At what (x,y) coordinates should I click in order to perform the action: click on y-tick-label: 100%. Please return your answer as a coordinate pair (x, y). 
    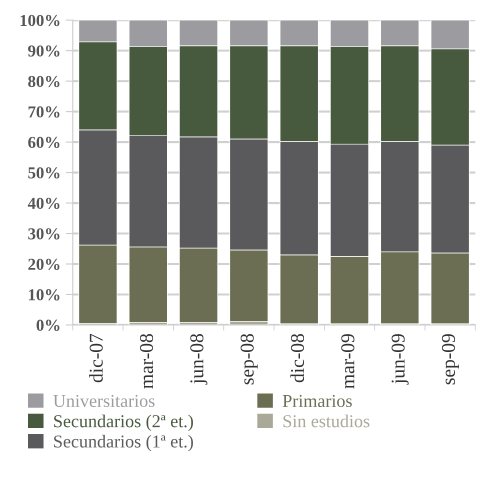
    Looking at the image, I should click on (40, 20).